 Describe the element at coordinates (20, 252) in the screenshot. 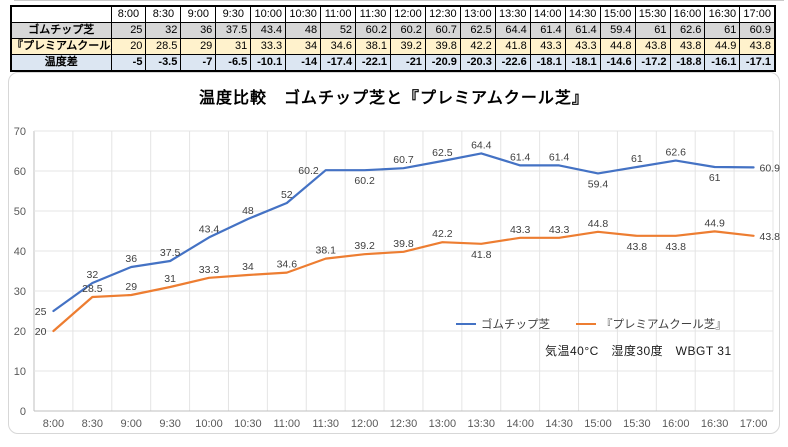

I see `y-axis-tick-label: 40` at that location.